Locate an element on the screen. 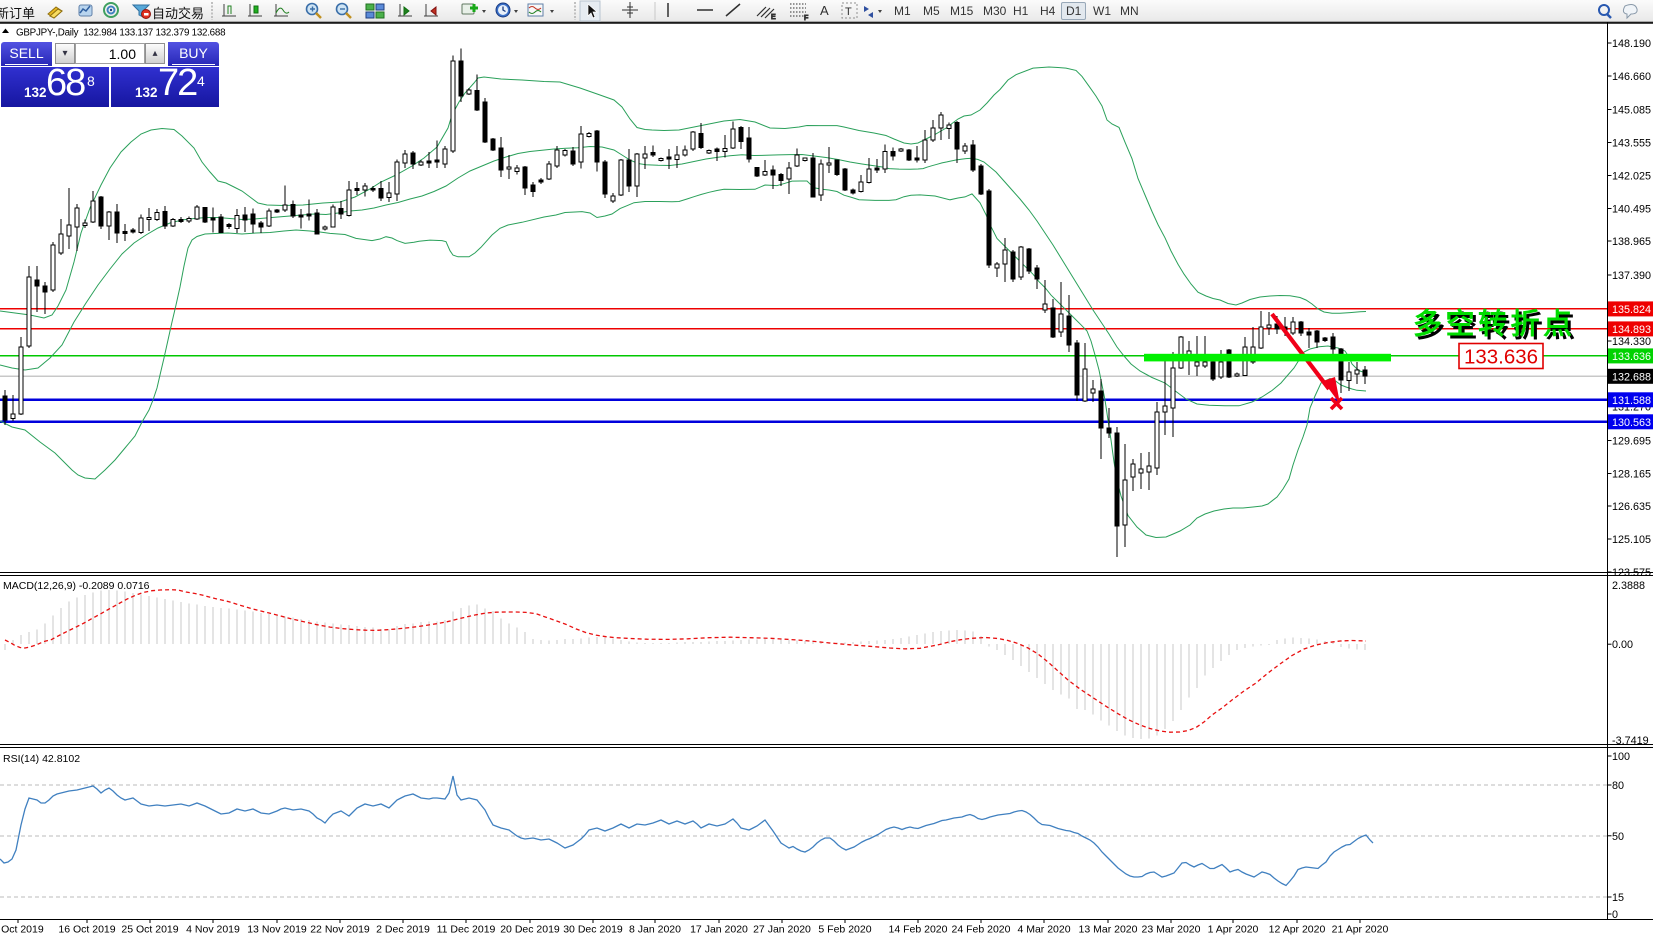  svg-text: 142.025 is located at coordinates (1631, 177).